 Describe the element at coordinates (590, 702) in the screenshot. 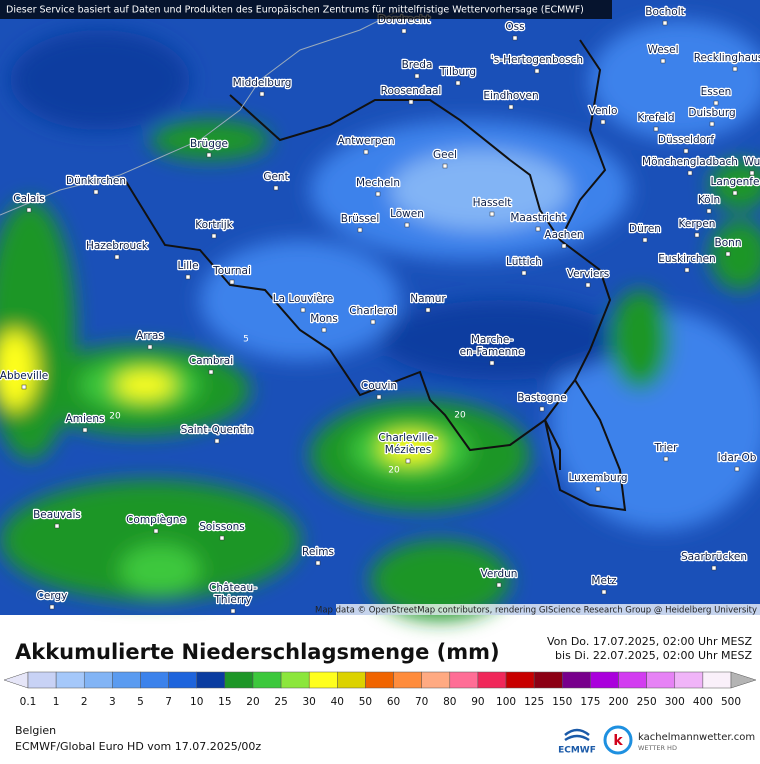

I see `legend-tick-label: 175` at that location.